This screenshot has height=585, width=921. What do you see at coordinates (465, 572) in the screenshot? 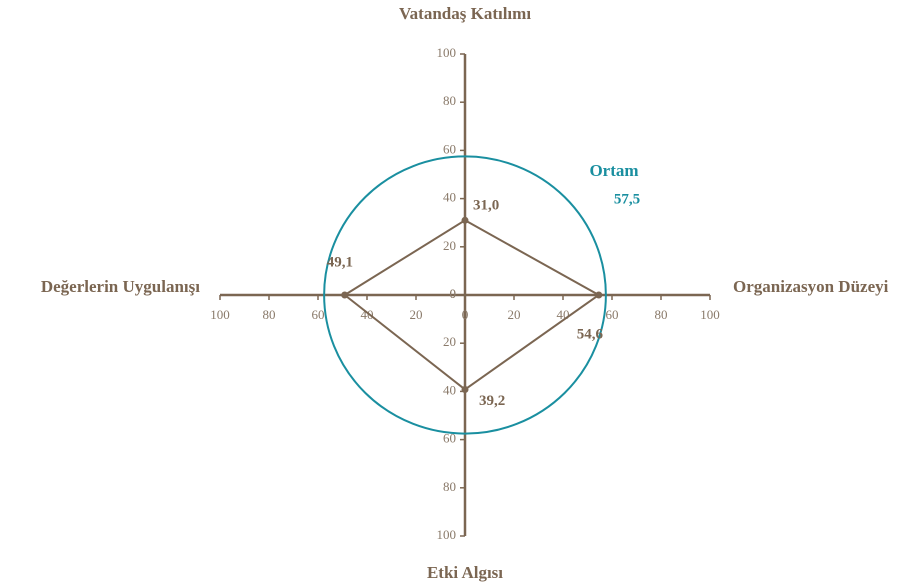
I see `axis-title-bottom: Etki Algısı` at bounding box center [465, 572].